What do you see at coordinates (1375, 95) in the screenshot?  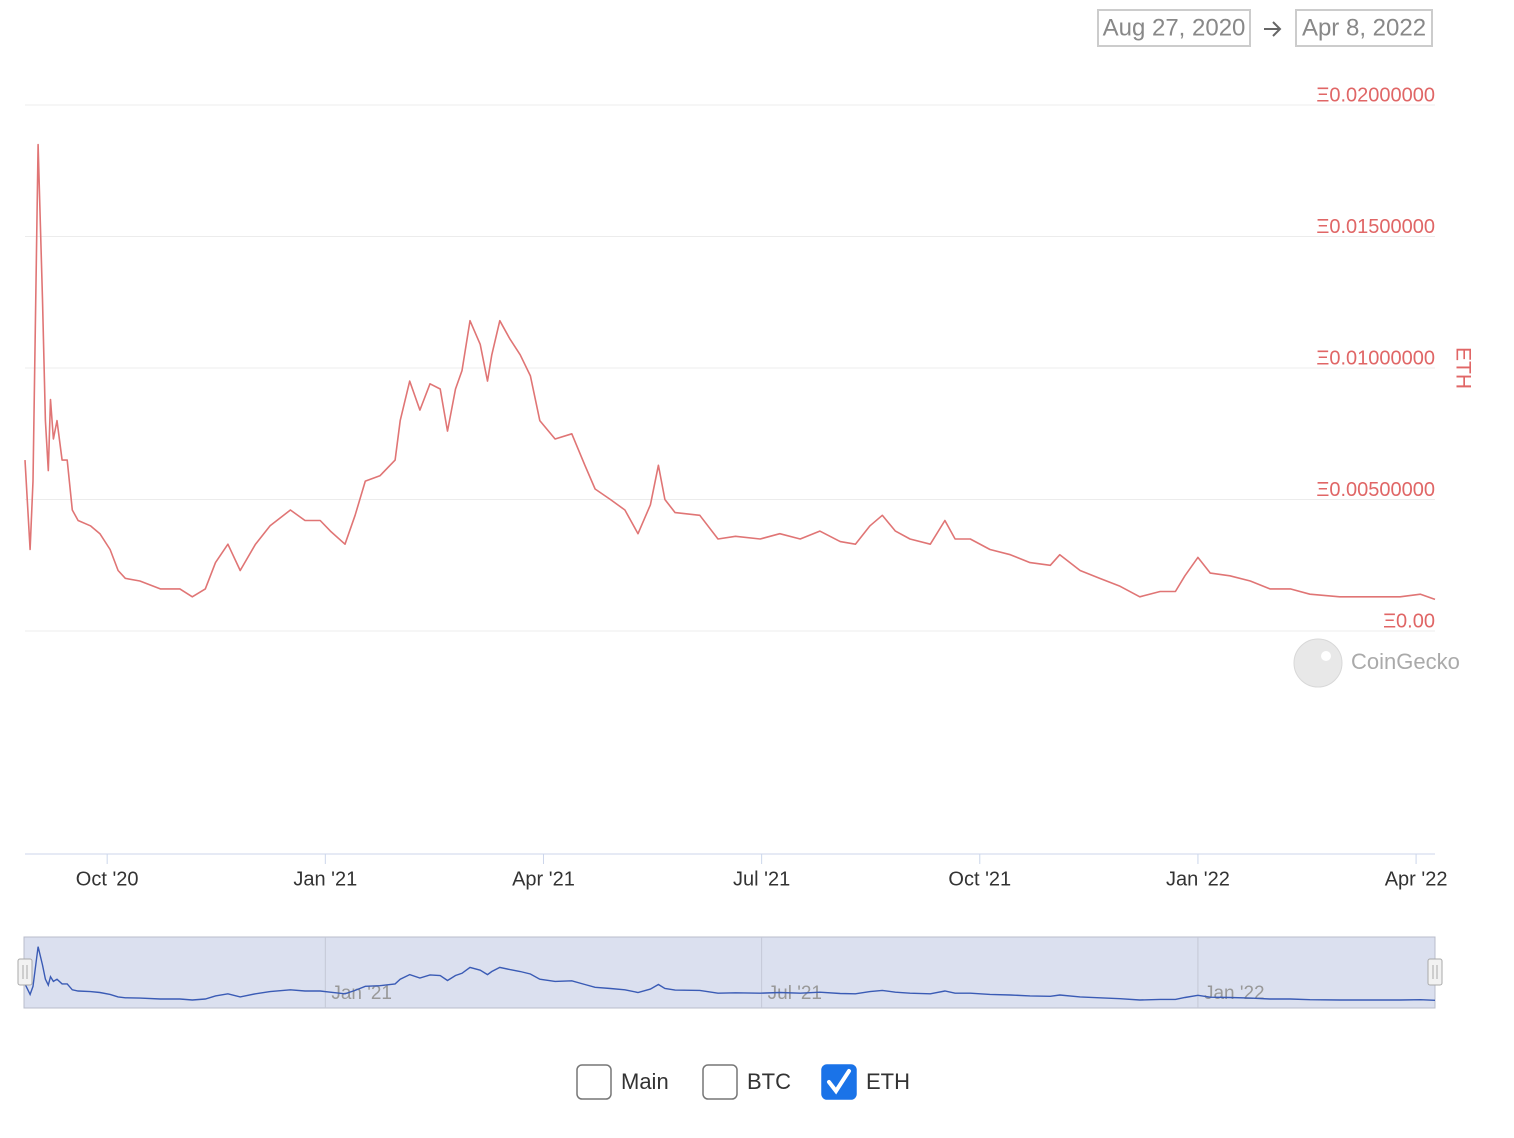 I see `y-tick-label: Ξ0.02000000` at bounding box center [1375, 95].